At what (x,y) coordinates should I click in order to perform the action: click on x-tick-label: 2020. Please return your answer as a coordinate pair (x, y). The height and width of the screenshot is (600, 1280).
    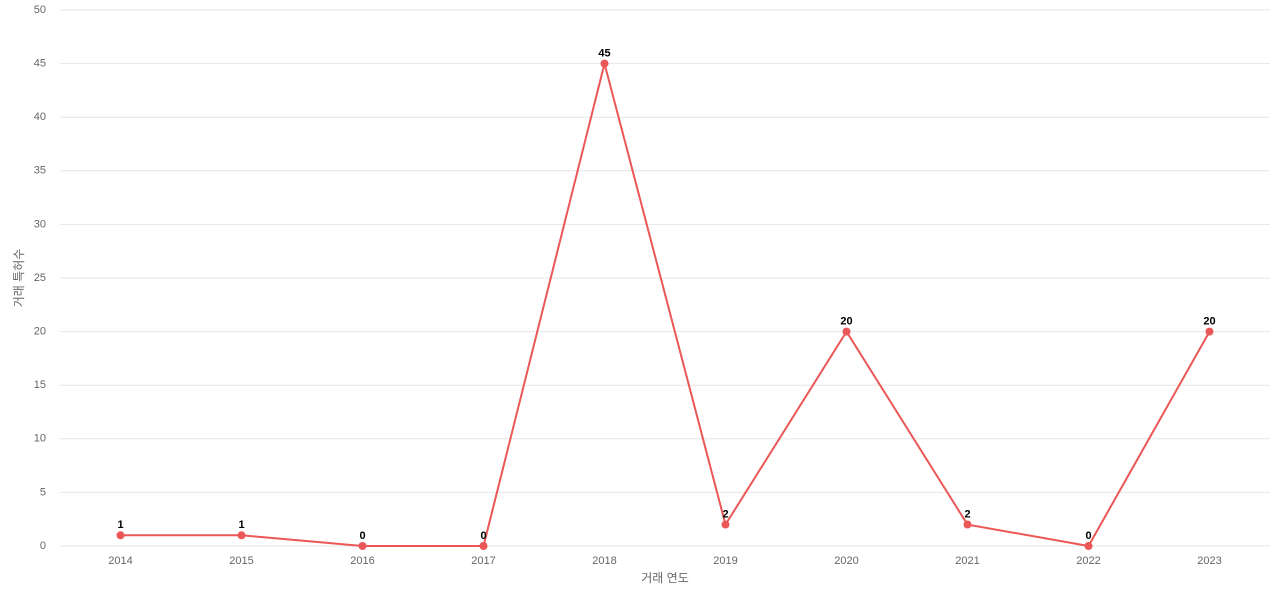
    Looking at the image, I should click on (846, 561).